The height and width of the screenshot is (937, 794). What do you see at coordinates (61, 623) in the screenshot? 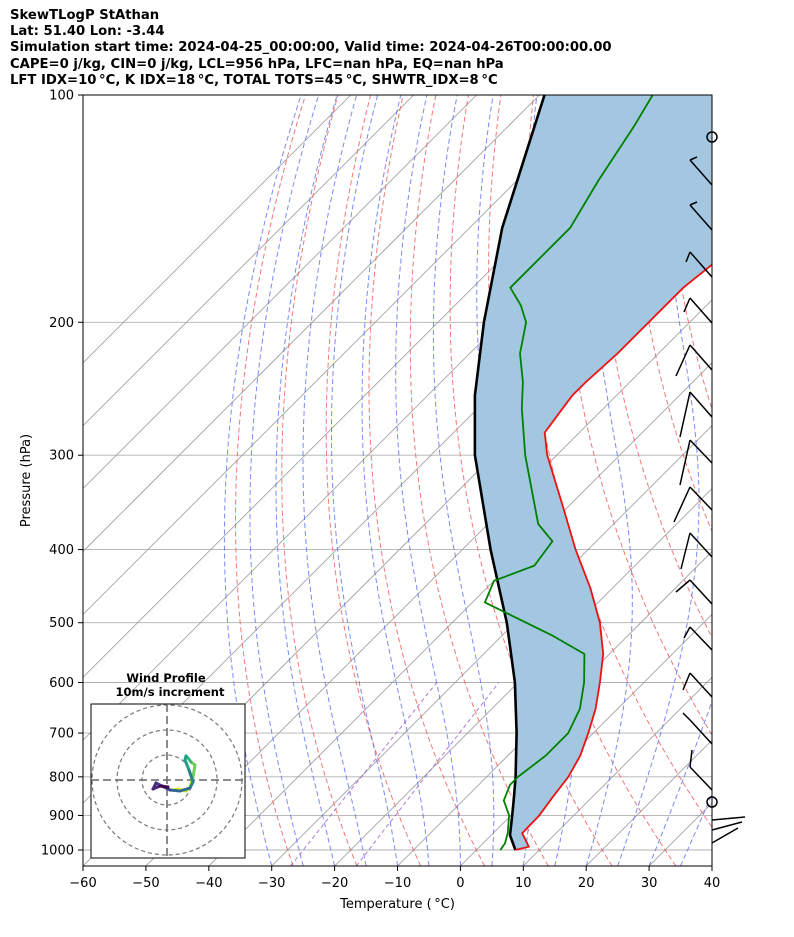
I see `y-tick-label: 500` at bounding box center [61, 623].